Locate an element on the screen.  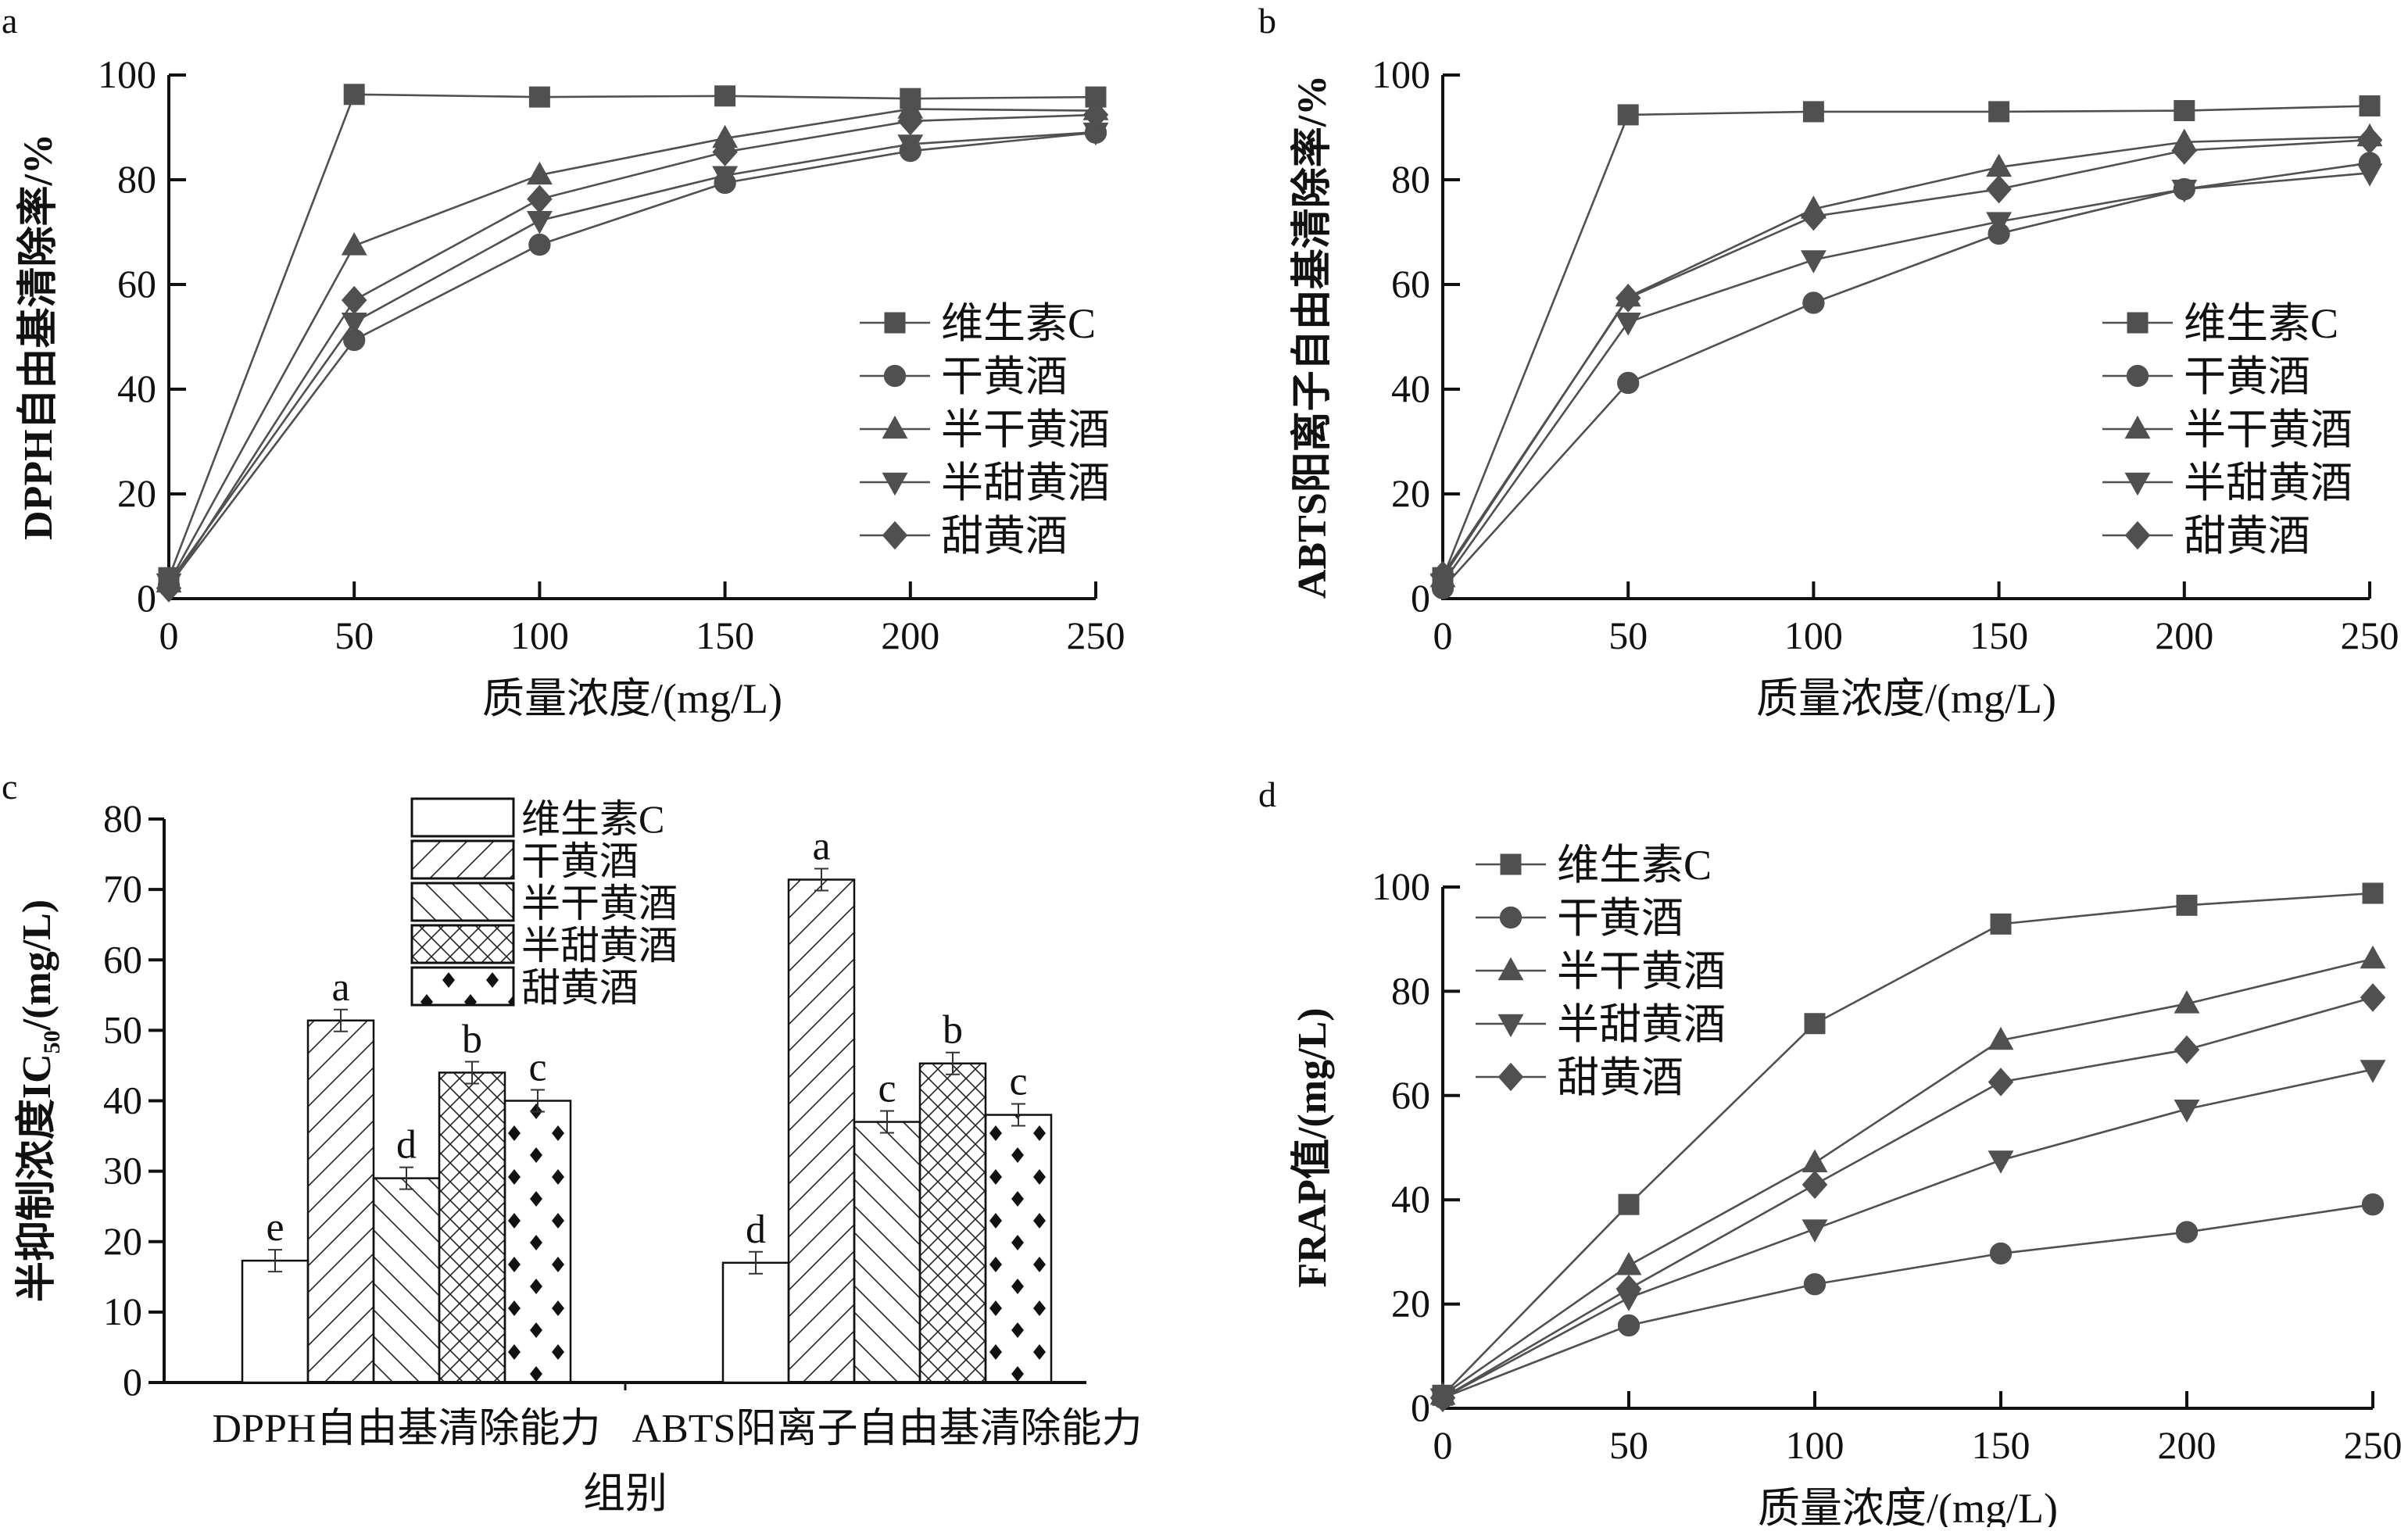
legend-marker-triangle-up-icon is located at coordinates (895, 427).